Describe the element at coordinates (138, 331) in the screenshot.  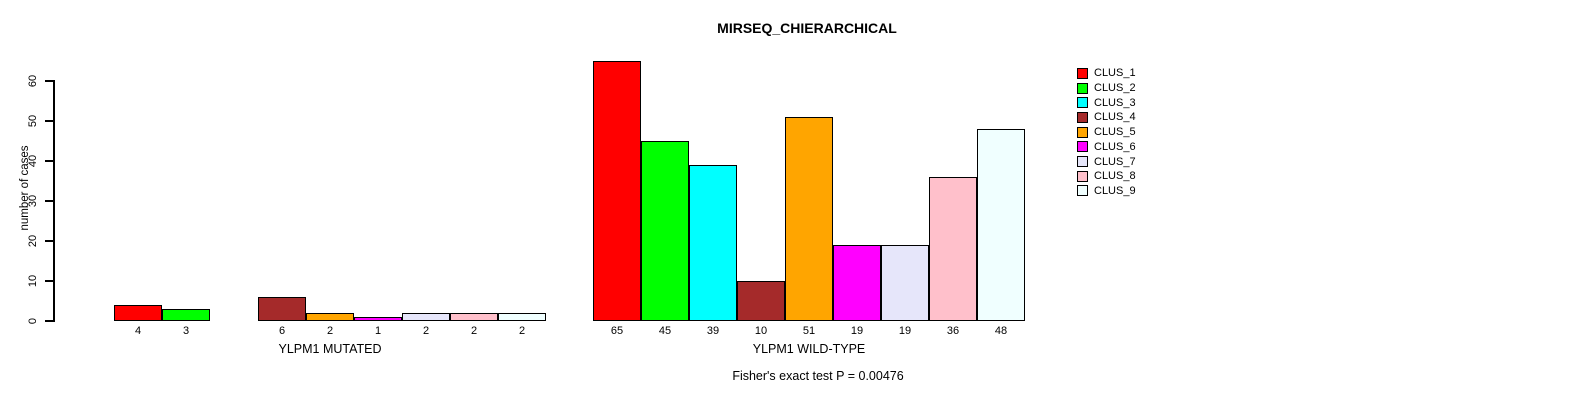
I see `bar-value-label: 4` at that location.